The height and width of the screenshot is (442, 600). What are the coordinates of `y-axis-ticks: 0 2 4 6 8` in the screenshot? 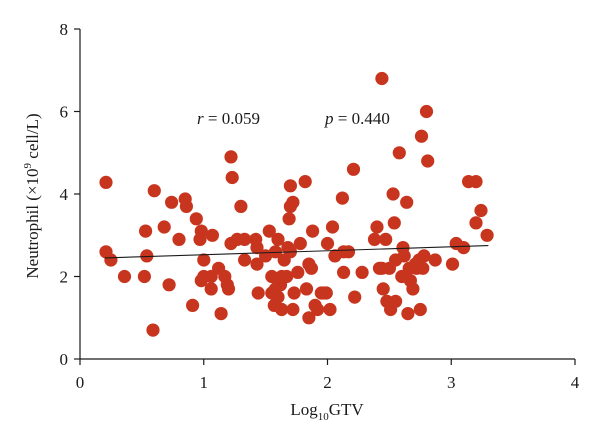 It's located at (70, 194).